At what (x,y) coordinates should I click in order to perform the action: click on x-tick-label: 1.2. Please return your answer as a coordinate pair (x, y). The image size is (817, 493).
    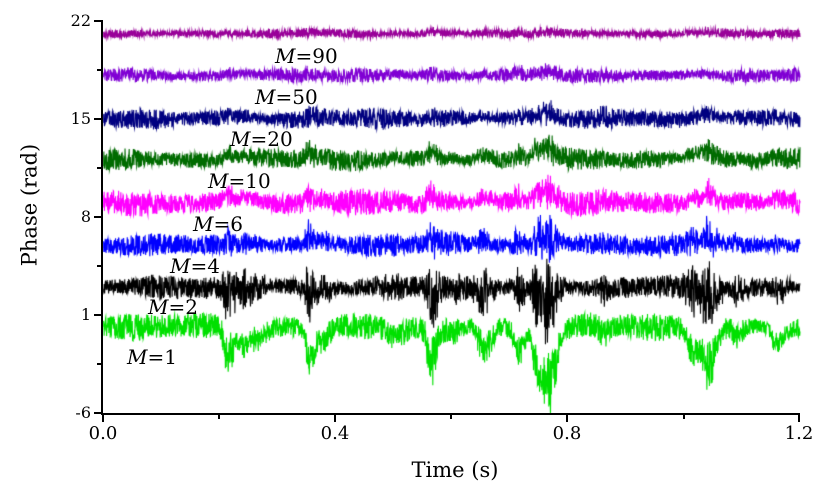
    Looking at the image, I should click on (799, 433).